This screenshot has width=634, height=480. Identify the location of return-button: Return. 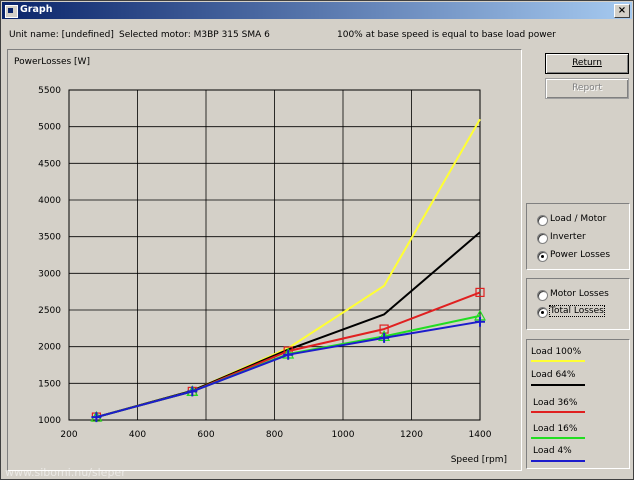
(587, 63).